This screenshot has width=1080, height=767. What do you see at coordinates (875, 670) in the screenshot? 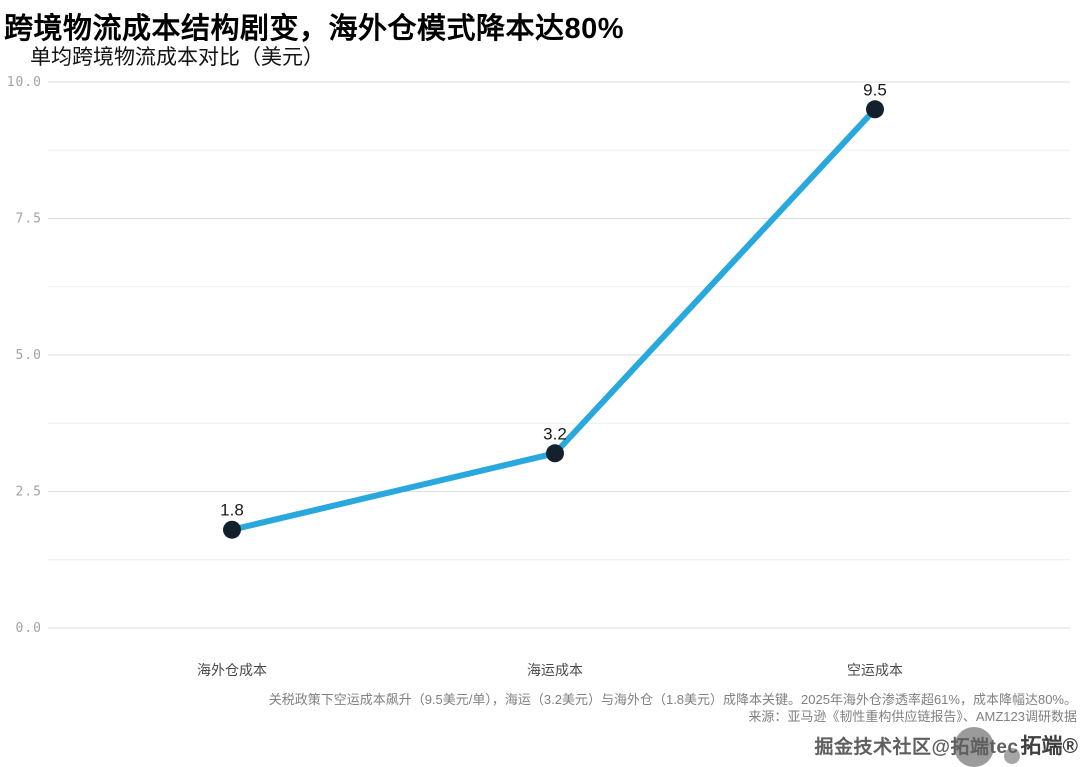
I see `x-tick-label: 空运成本` at bounding box center [875, 670].